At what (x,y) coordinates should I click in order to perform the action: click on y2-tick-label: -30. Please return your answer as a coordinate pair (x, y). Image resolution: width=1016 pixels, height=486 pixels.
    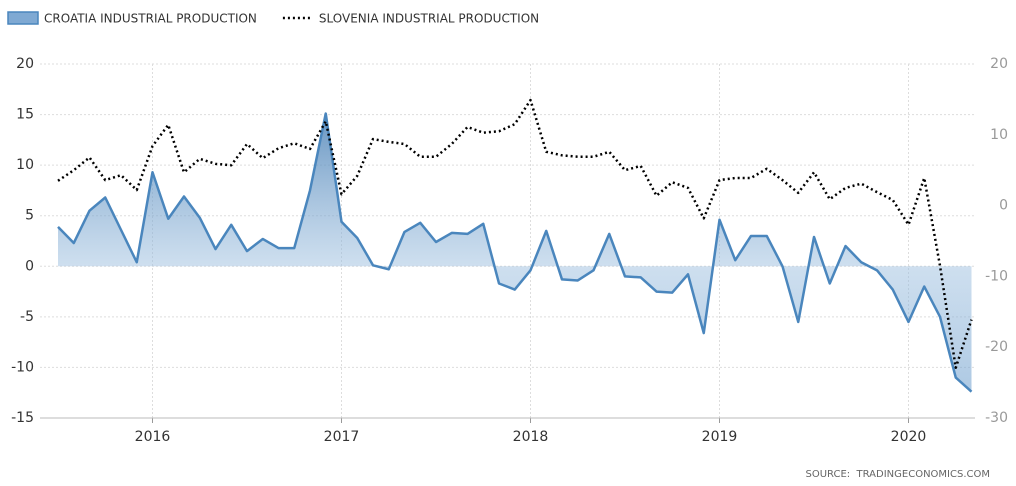
    Looking at the image, I should click on (996, 418).